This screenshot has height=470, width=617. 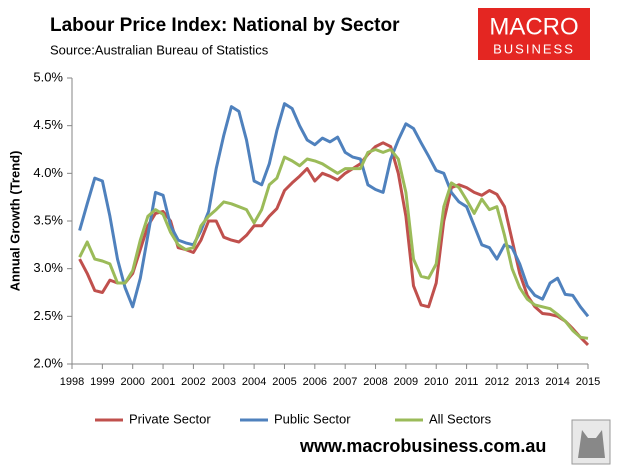 What do you see at coordinates (422, 446) in the screenshot?
I see `footer: www.macrobusiness.com.au` at bounding box center [422, 446].